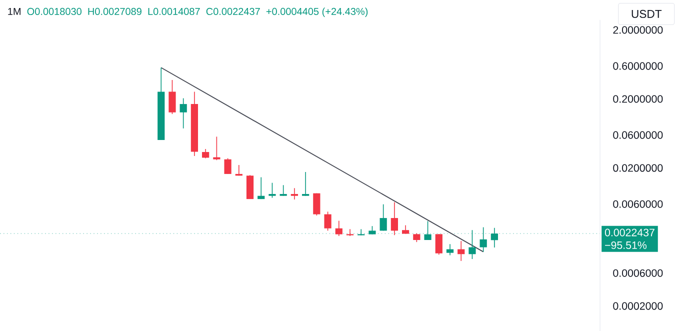 The height and width of the screenshot is (331, 680). What do you see at coordinates (629, 232) in the screenshot?
I see `ref-line-label: 0.0022437` at bounding box center [629, 232].